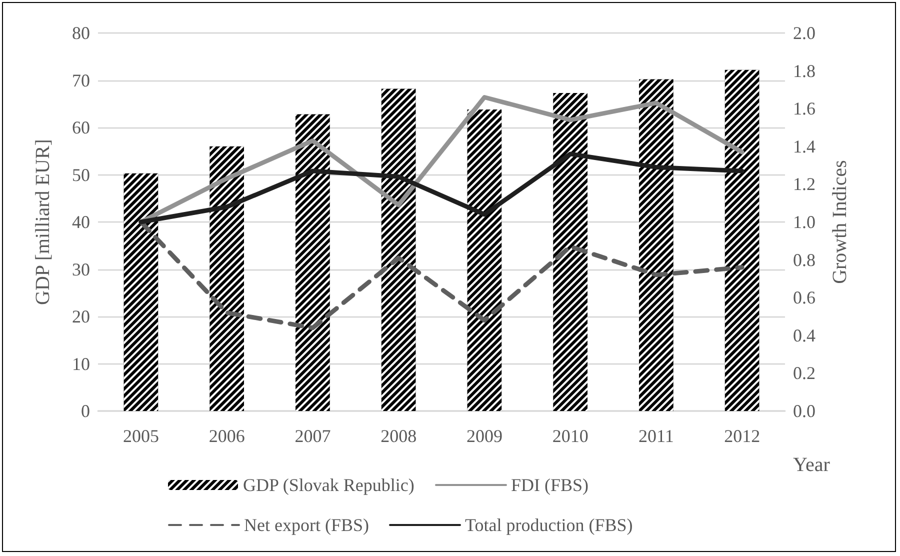  Describe the element at coordinates (804, 335) in the screenshot. I see `y2-tick-label: 0.4` at that location.